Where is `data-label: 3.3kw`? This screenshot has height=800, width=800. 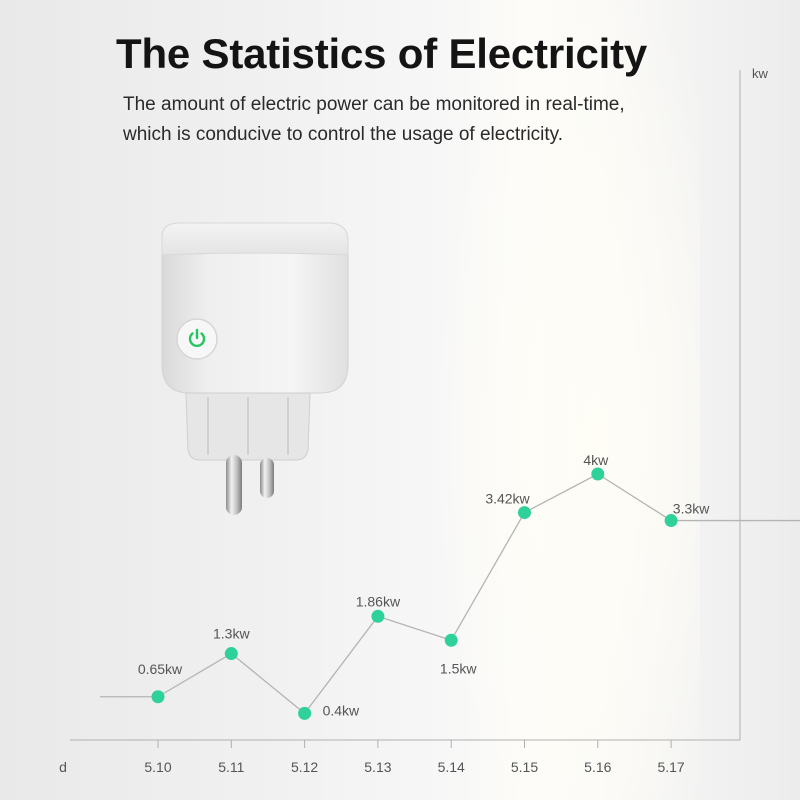 data-label: 3.3kw is located at coordinates (691, 509).